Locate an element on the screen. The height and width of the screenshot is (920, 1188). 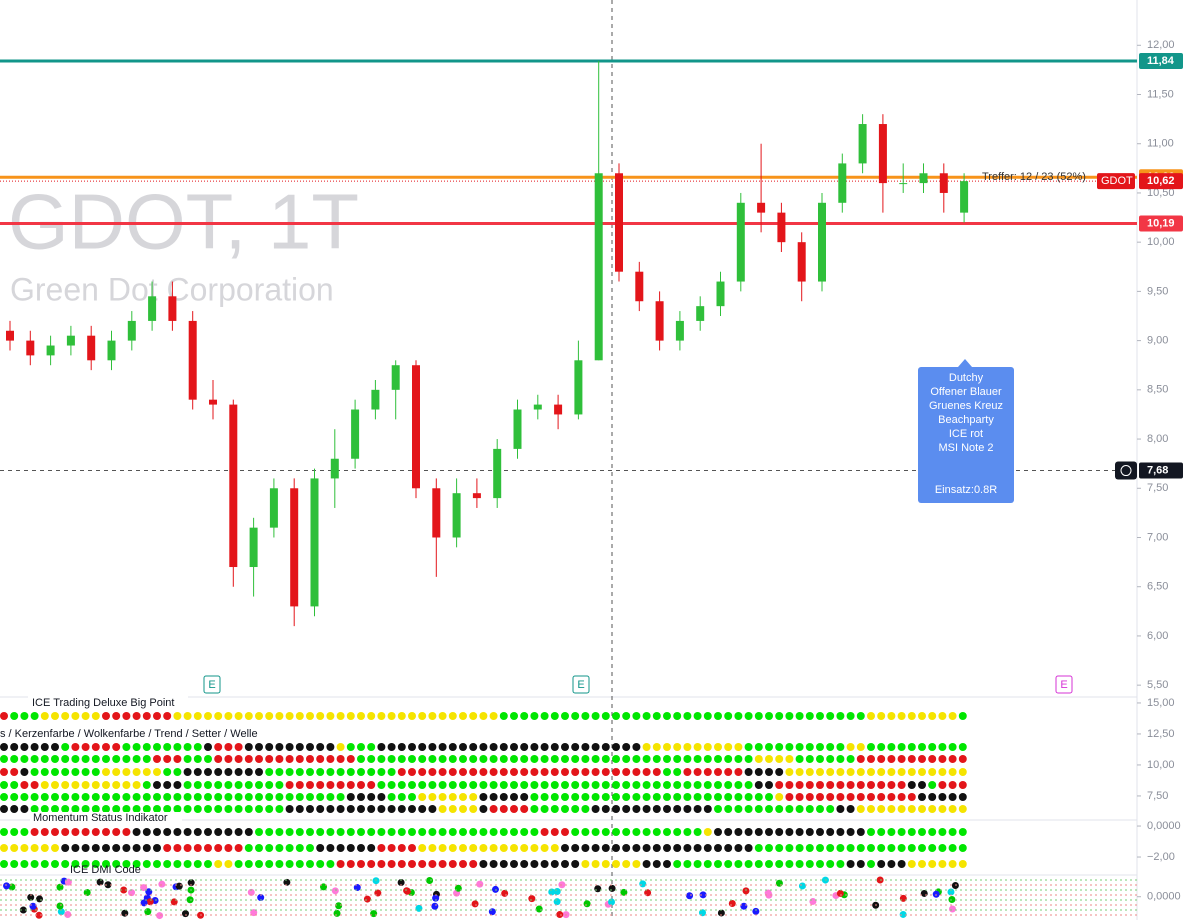
level-label-bg is located at coordinates (1161, 181).